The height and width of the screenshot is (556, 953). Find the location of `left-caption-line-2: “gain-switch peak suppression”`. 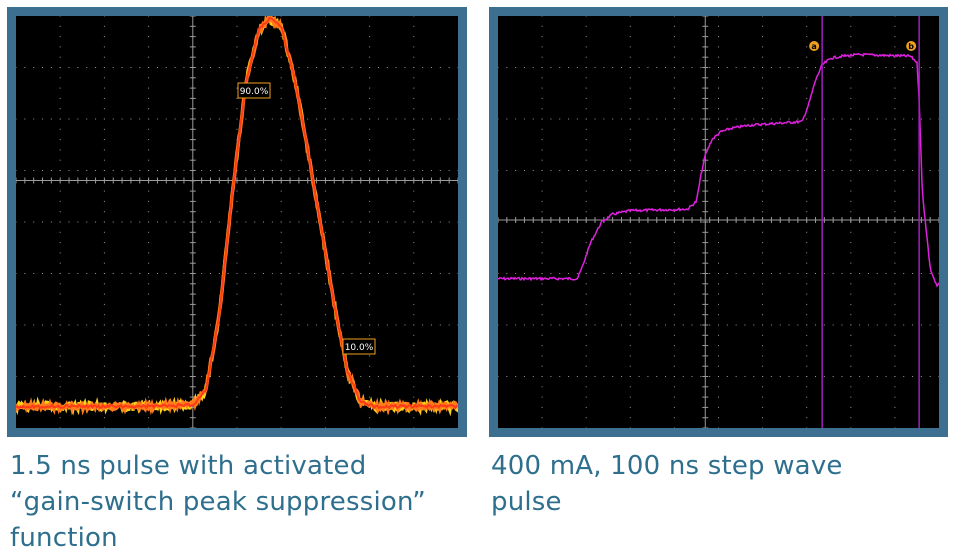

left-caption-line-2: “gain-switch peak suppression” is located at coordinates (218, 502).